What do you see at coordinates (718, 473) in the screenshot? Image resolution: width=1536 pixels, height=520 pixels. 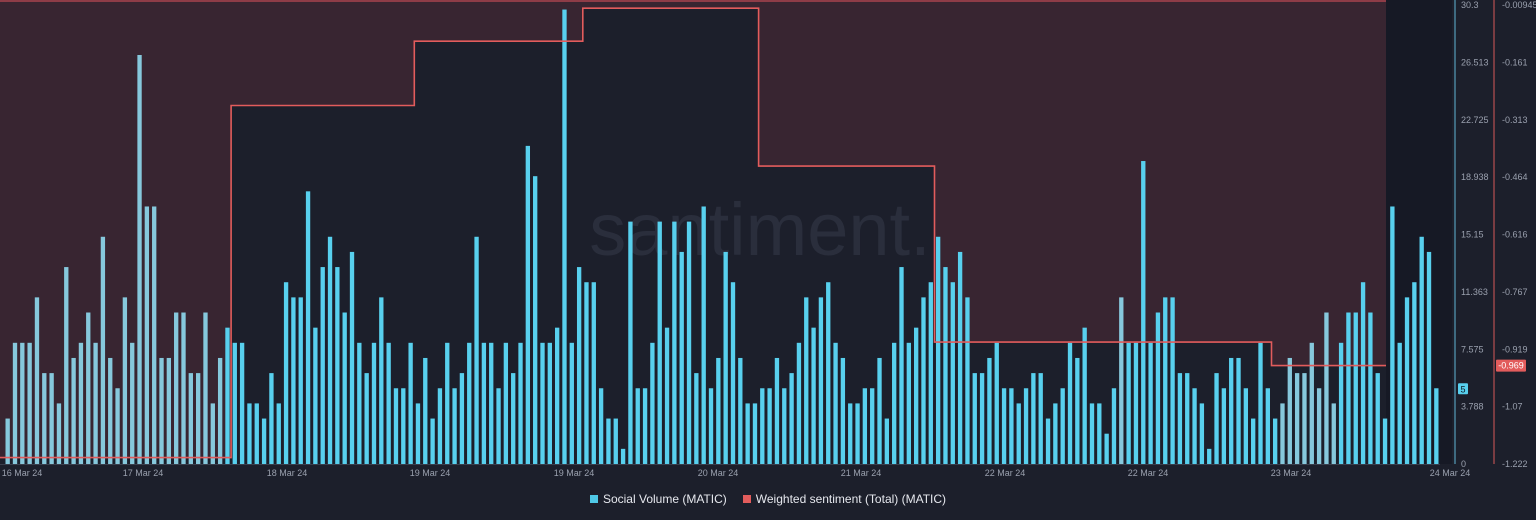 I see `x-tick-label: 20 Mar 24` at bounding box center [718, 473].